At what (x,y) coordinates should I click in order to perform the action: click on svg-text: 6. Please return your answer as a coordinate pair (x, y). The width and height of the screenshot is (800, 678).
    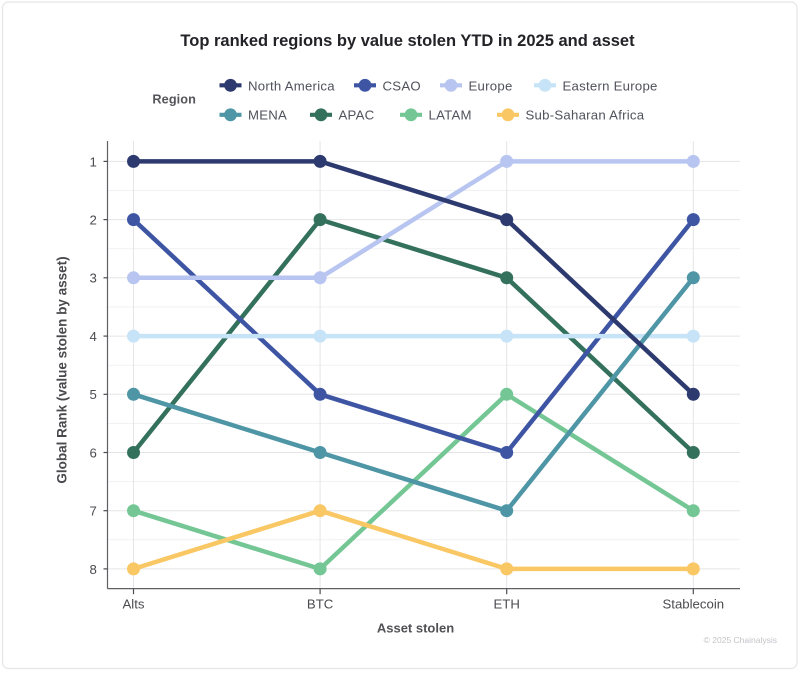
    Looking at the image, I should click on (92, 452).